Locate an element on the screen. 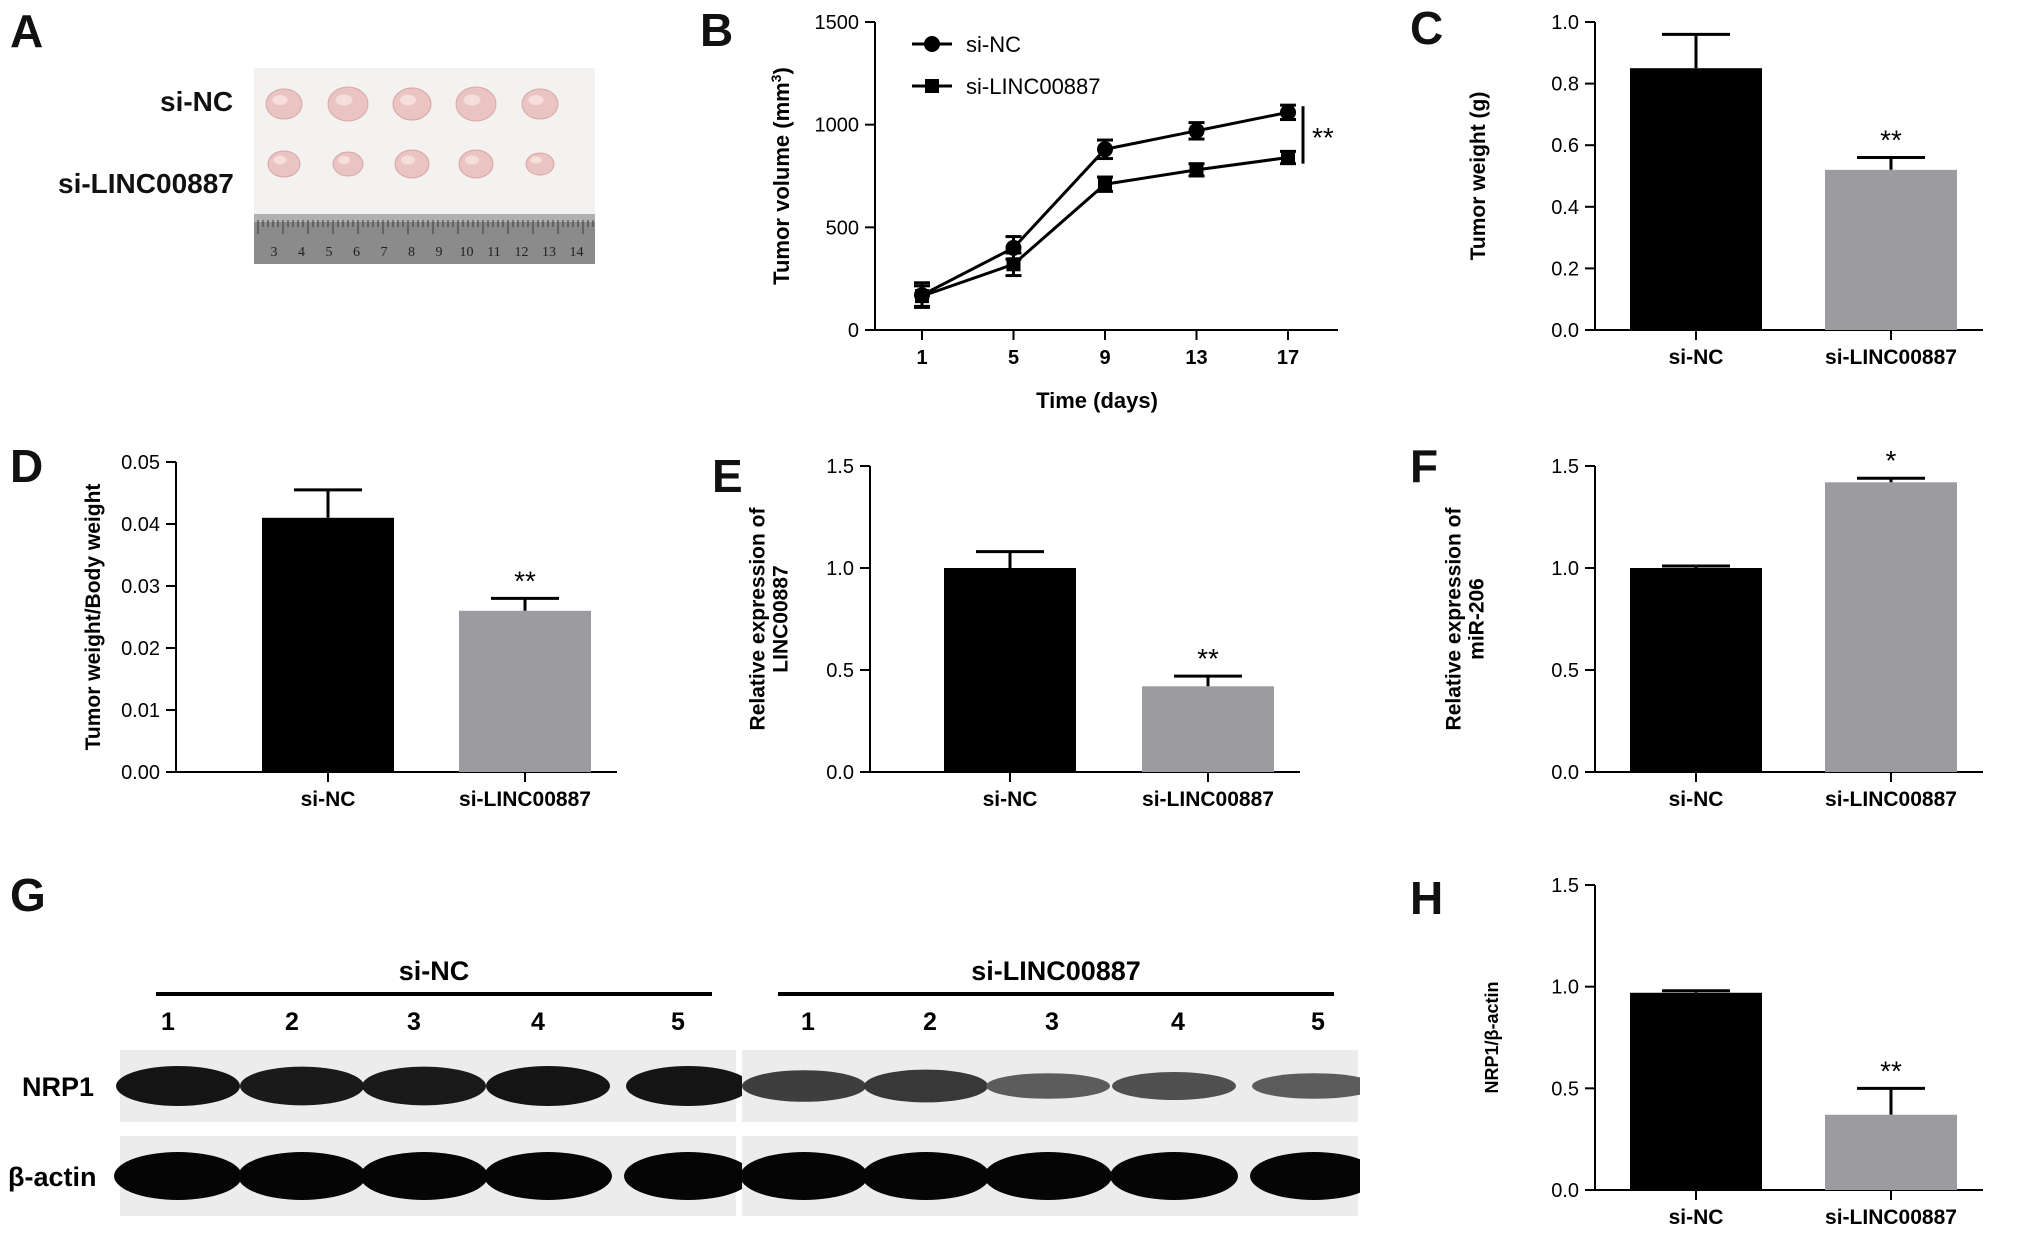 The height and width of the screenshot is (1233, 2031). lane-number: 1 is located at coordinates (808, 1022).